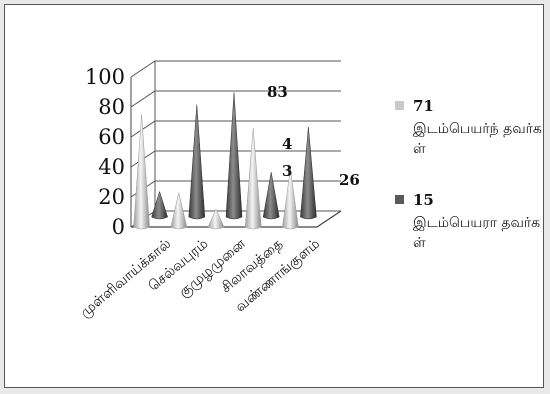  What do you see at coordinates (111, 167) in the screenshot?
I see `y-tick-label: 40` at bounding box center [111, 167].